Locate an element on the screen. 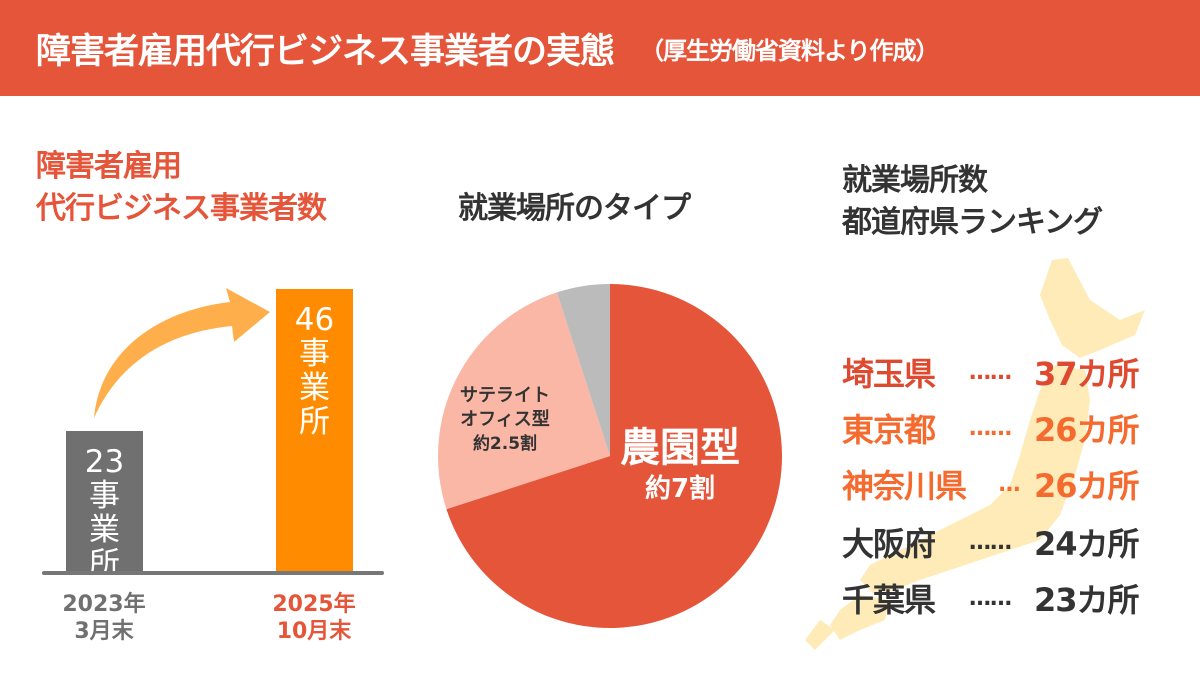 Image resolution: width=1200 pixels, height=680 pixels. pie-label-farm: 農園型 約7割 is located at coordinates (680, 465).